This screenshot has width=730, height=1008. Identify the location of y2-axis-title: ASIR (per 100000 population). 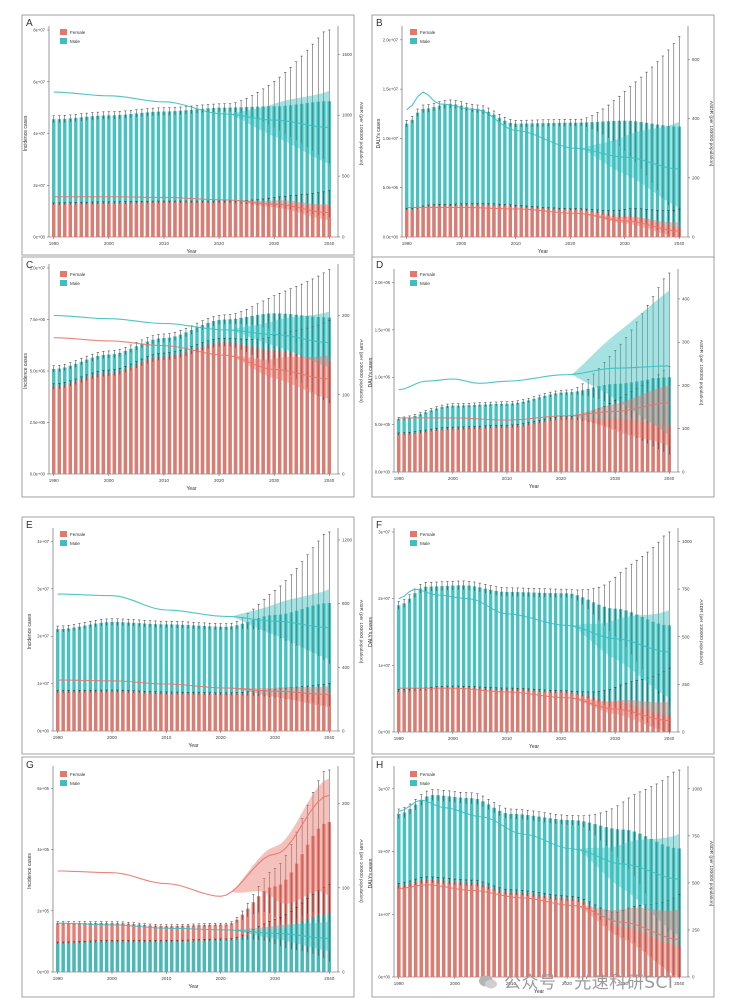
(361, 871).